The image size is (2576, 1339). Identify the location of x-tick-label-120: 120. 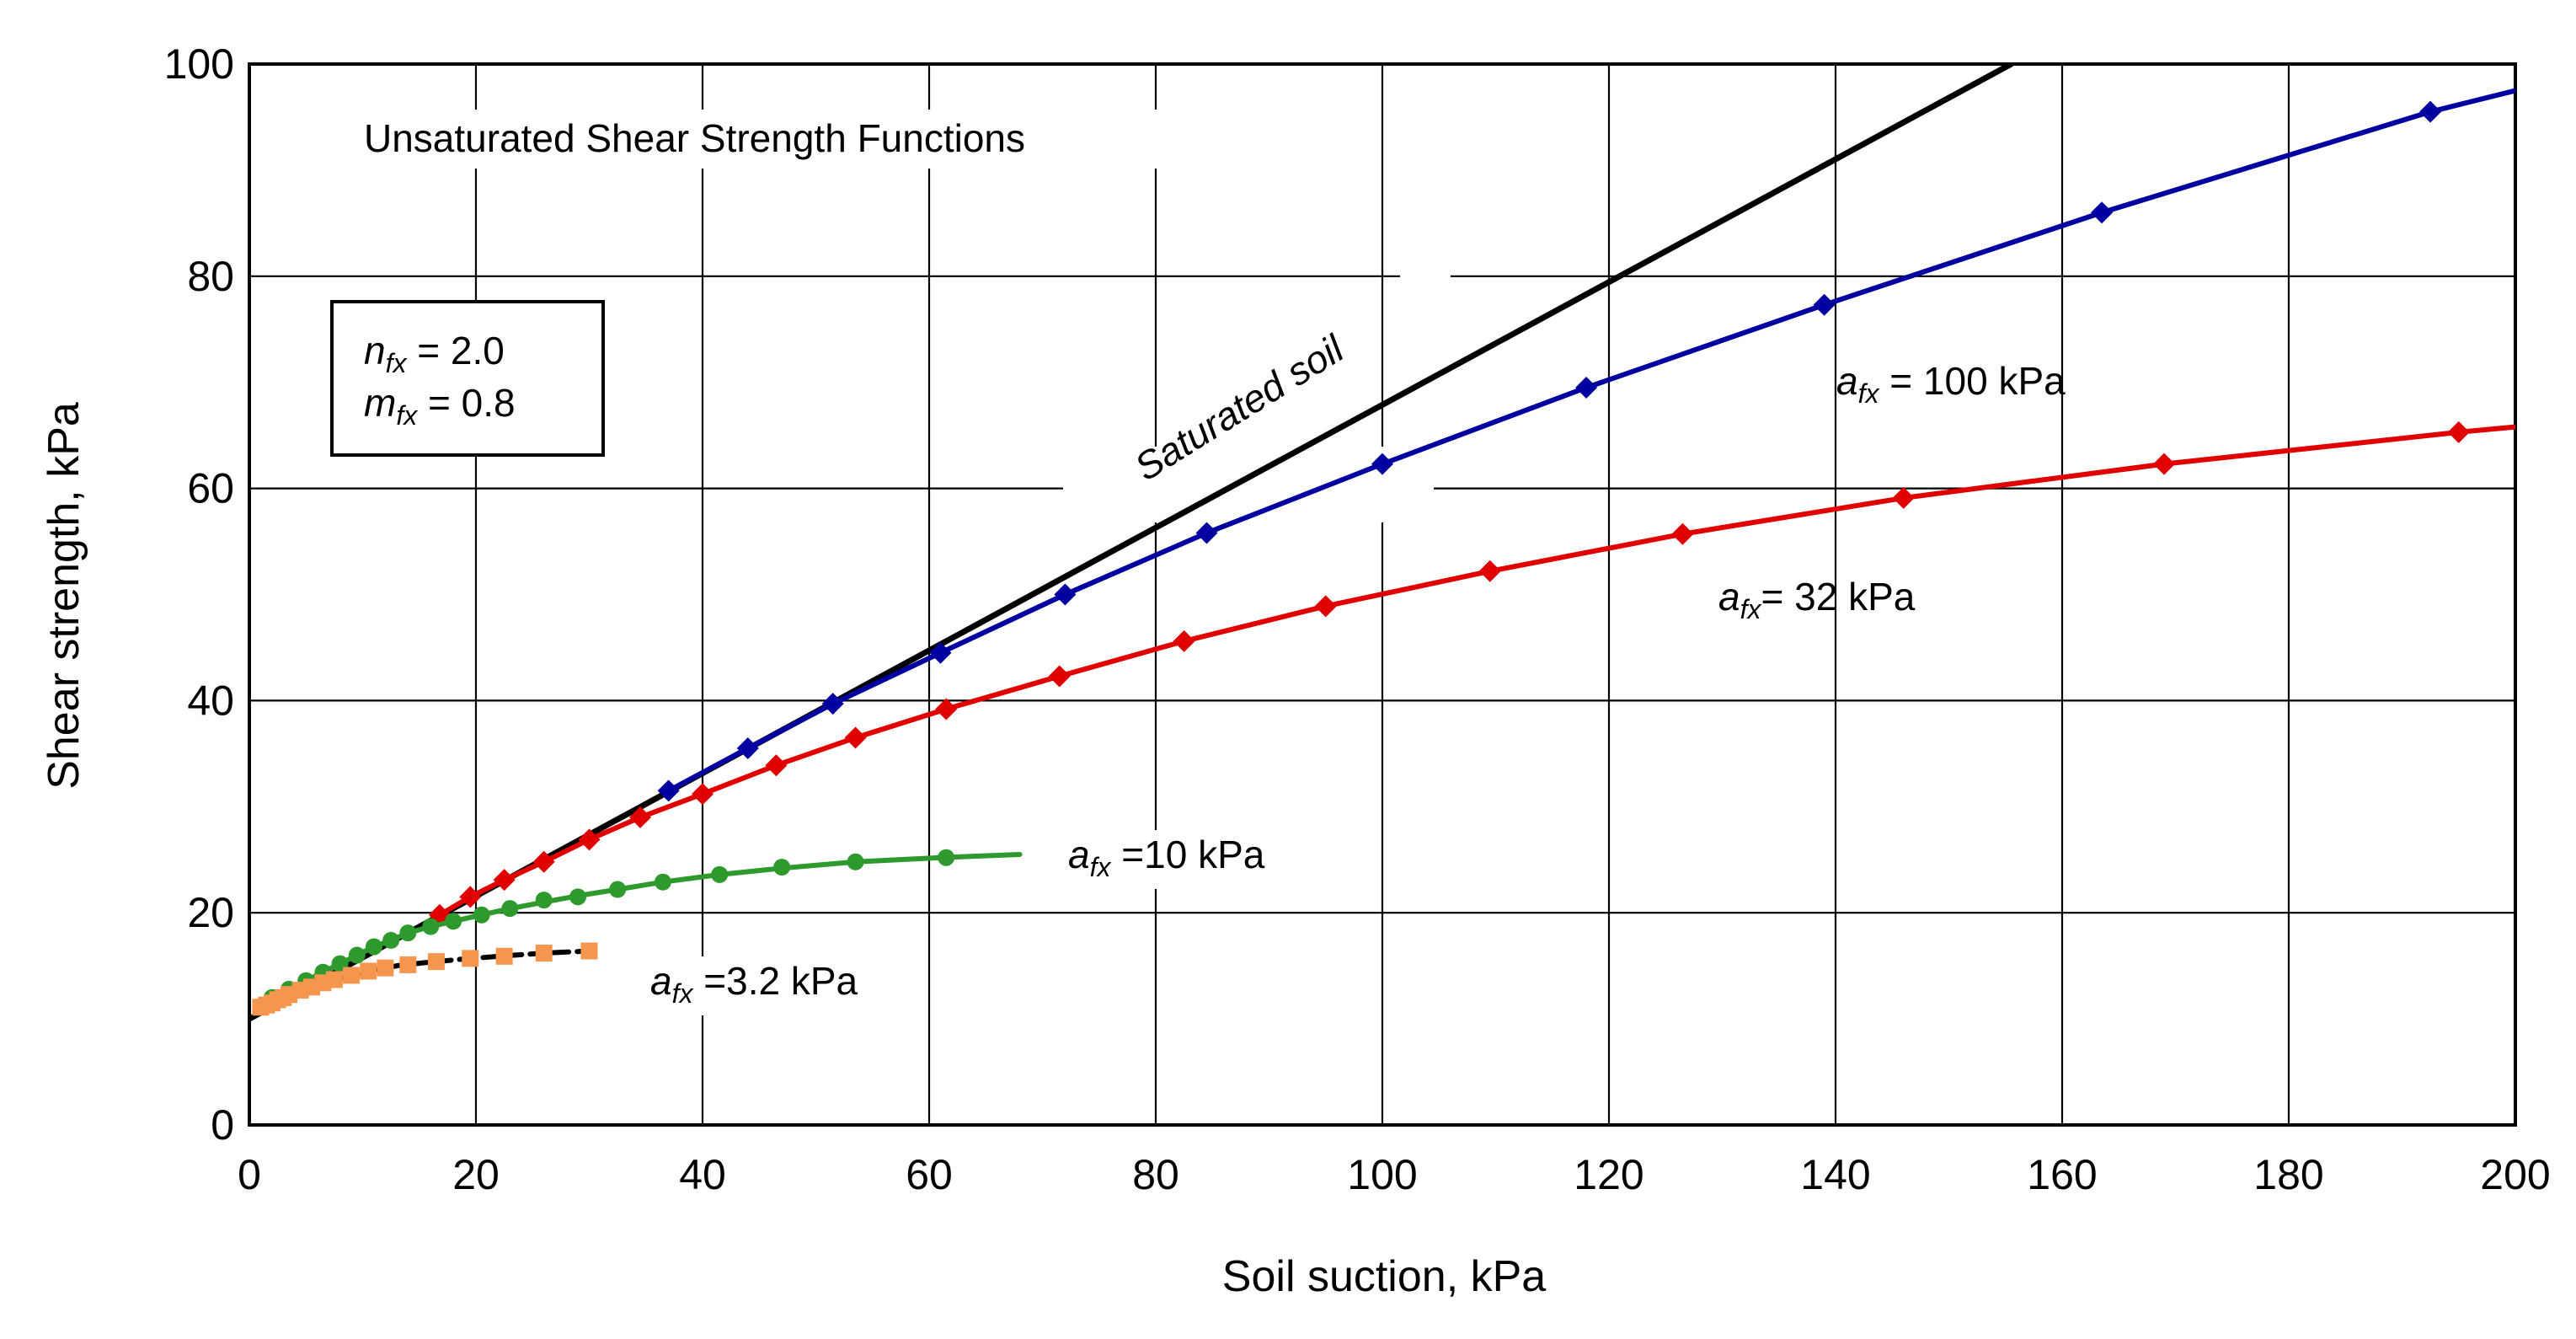
(1608, 1174).